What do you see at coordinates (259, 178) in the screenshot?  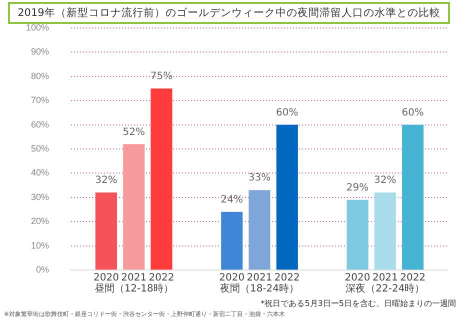 I see `data-label: 33%` at bounding box center [259, 178].